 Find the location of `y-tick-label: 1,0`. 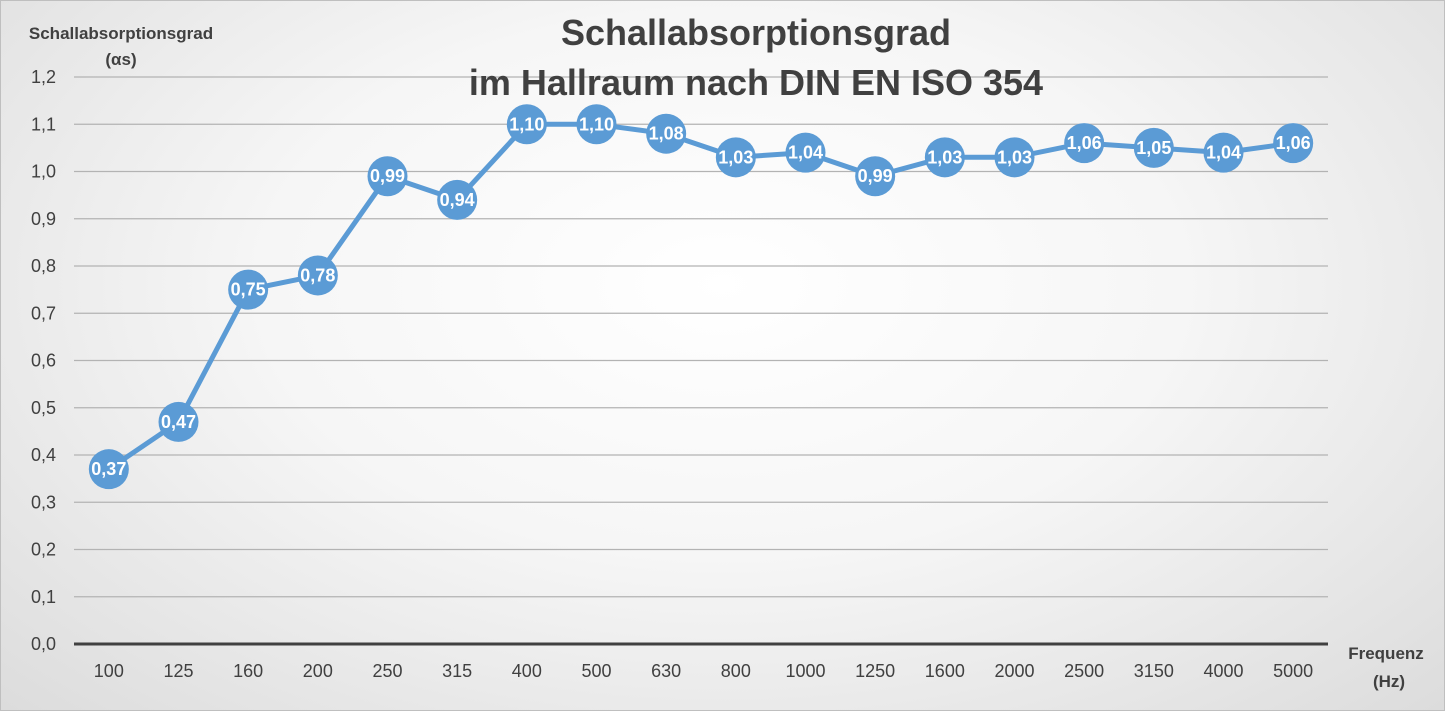

y-tick-label: 1,0 is located at coordinates (43, 172).